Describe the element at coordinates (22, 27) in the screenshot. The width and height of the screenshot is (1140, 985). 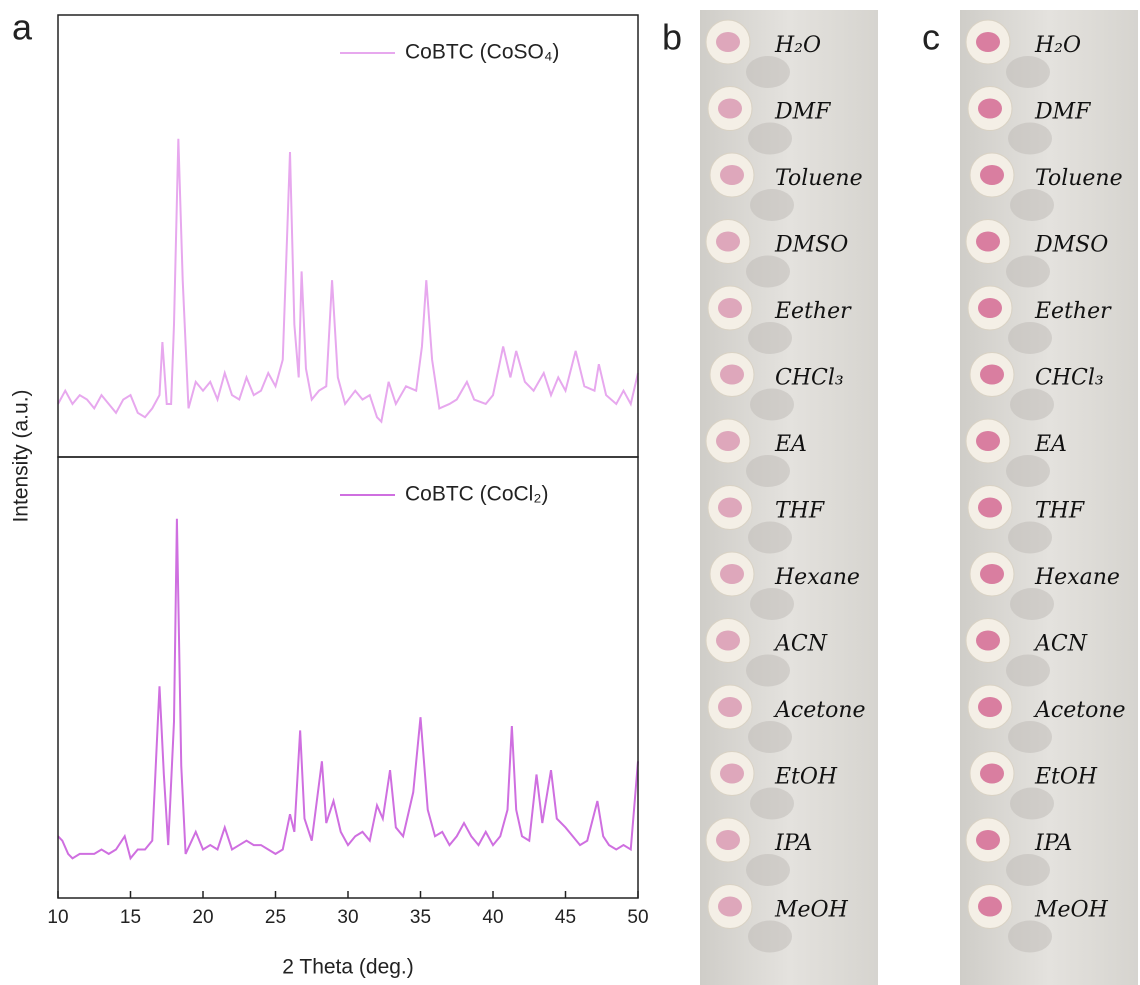
I see `panel-label: a` at that location.